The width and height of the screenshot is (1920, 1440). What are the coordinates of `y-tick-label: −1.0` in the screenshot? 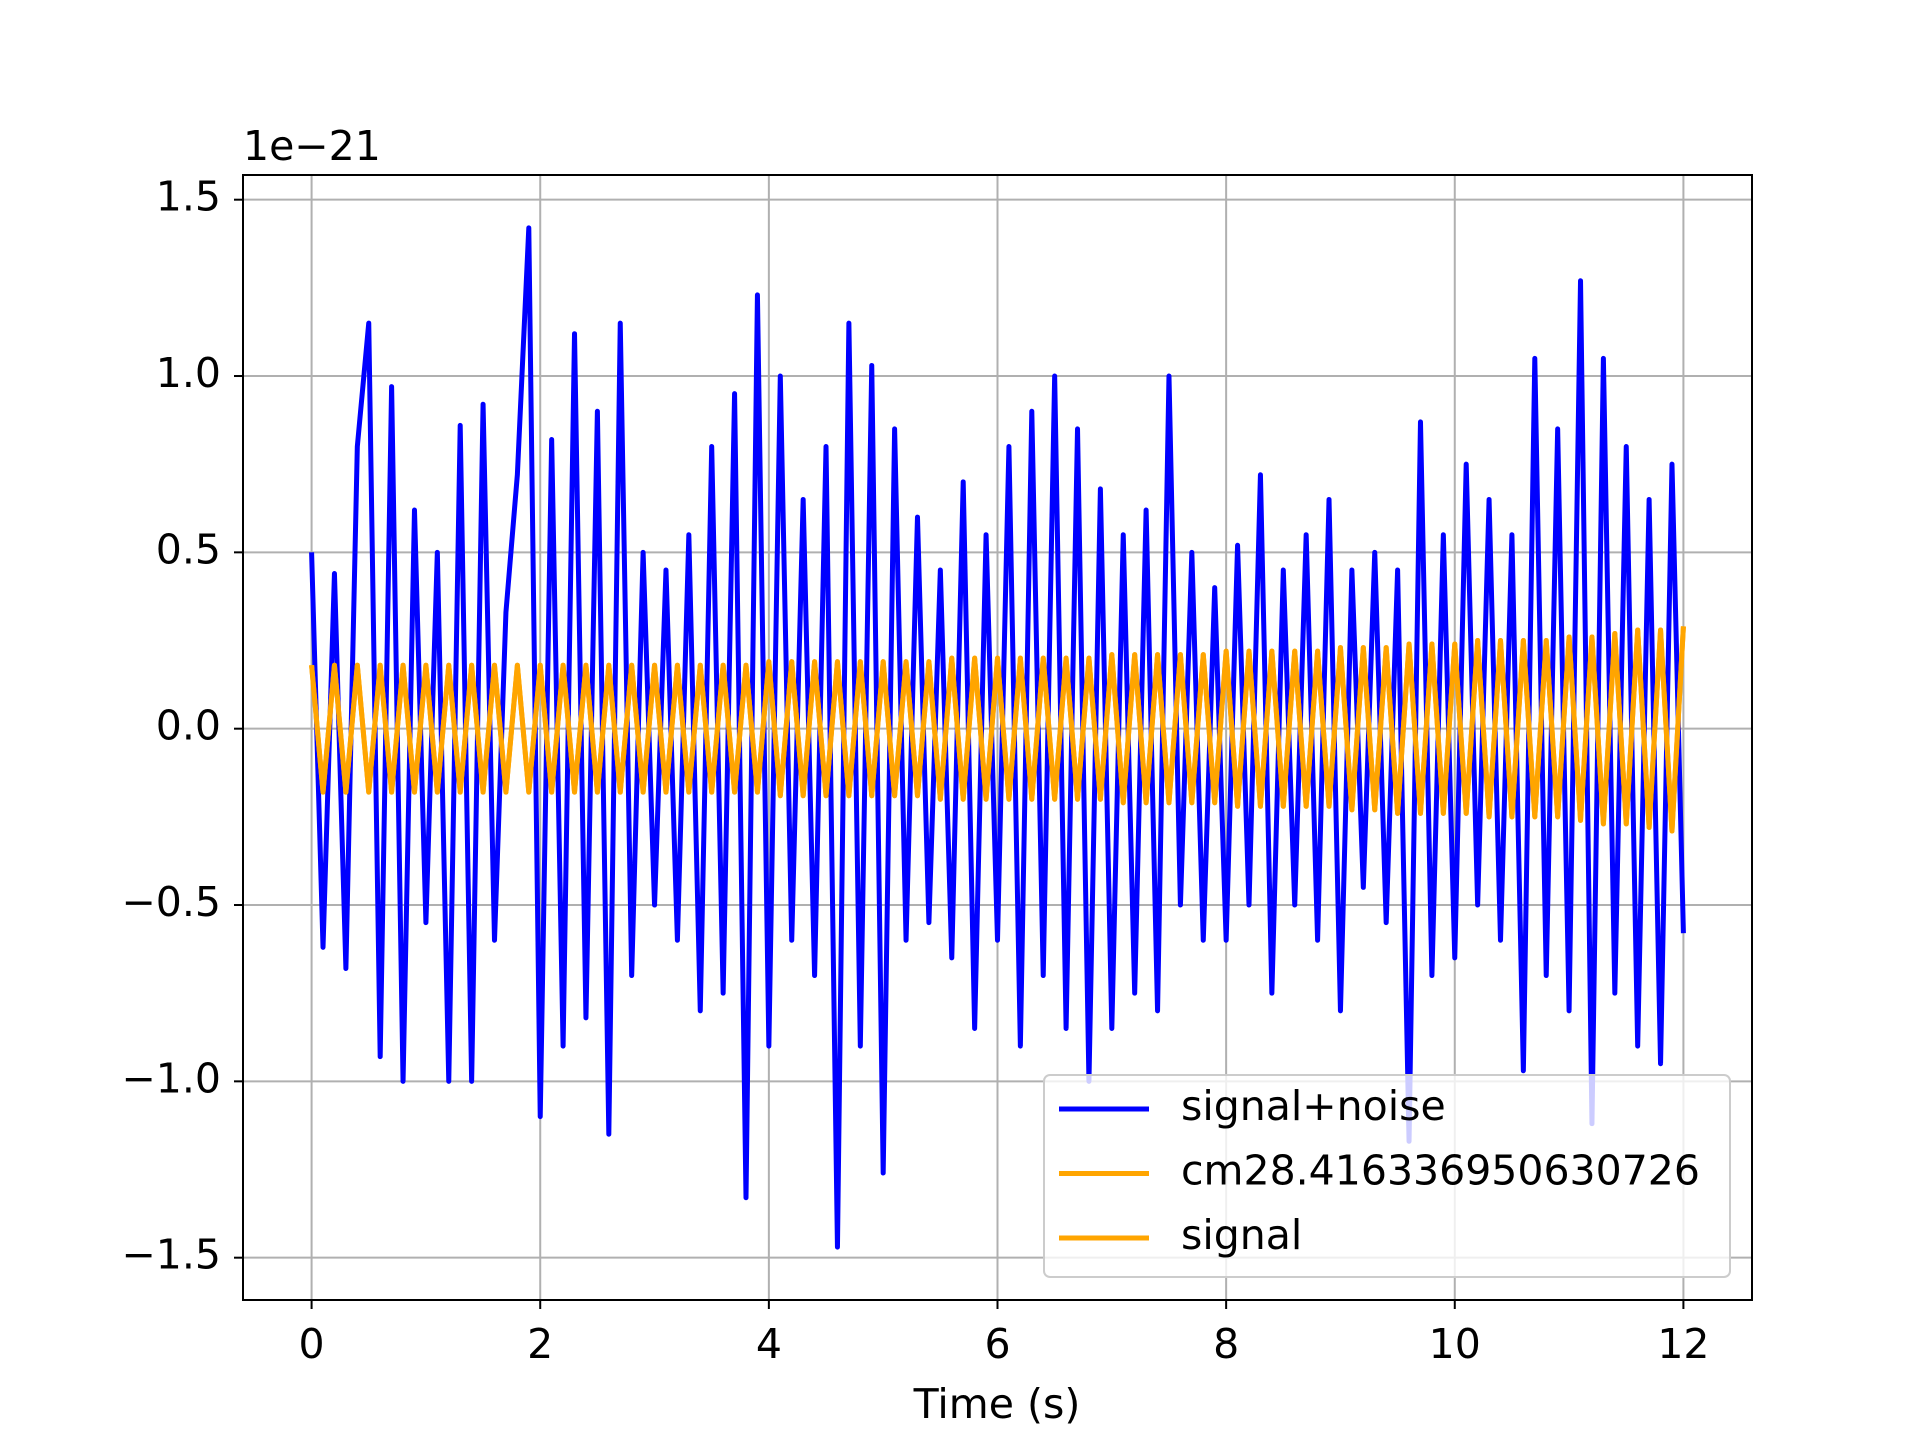 It's located at (171, 1078).